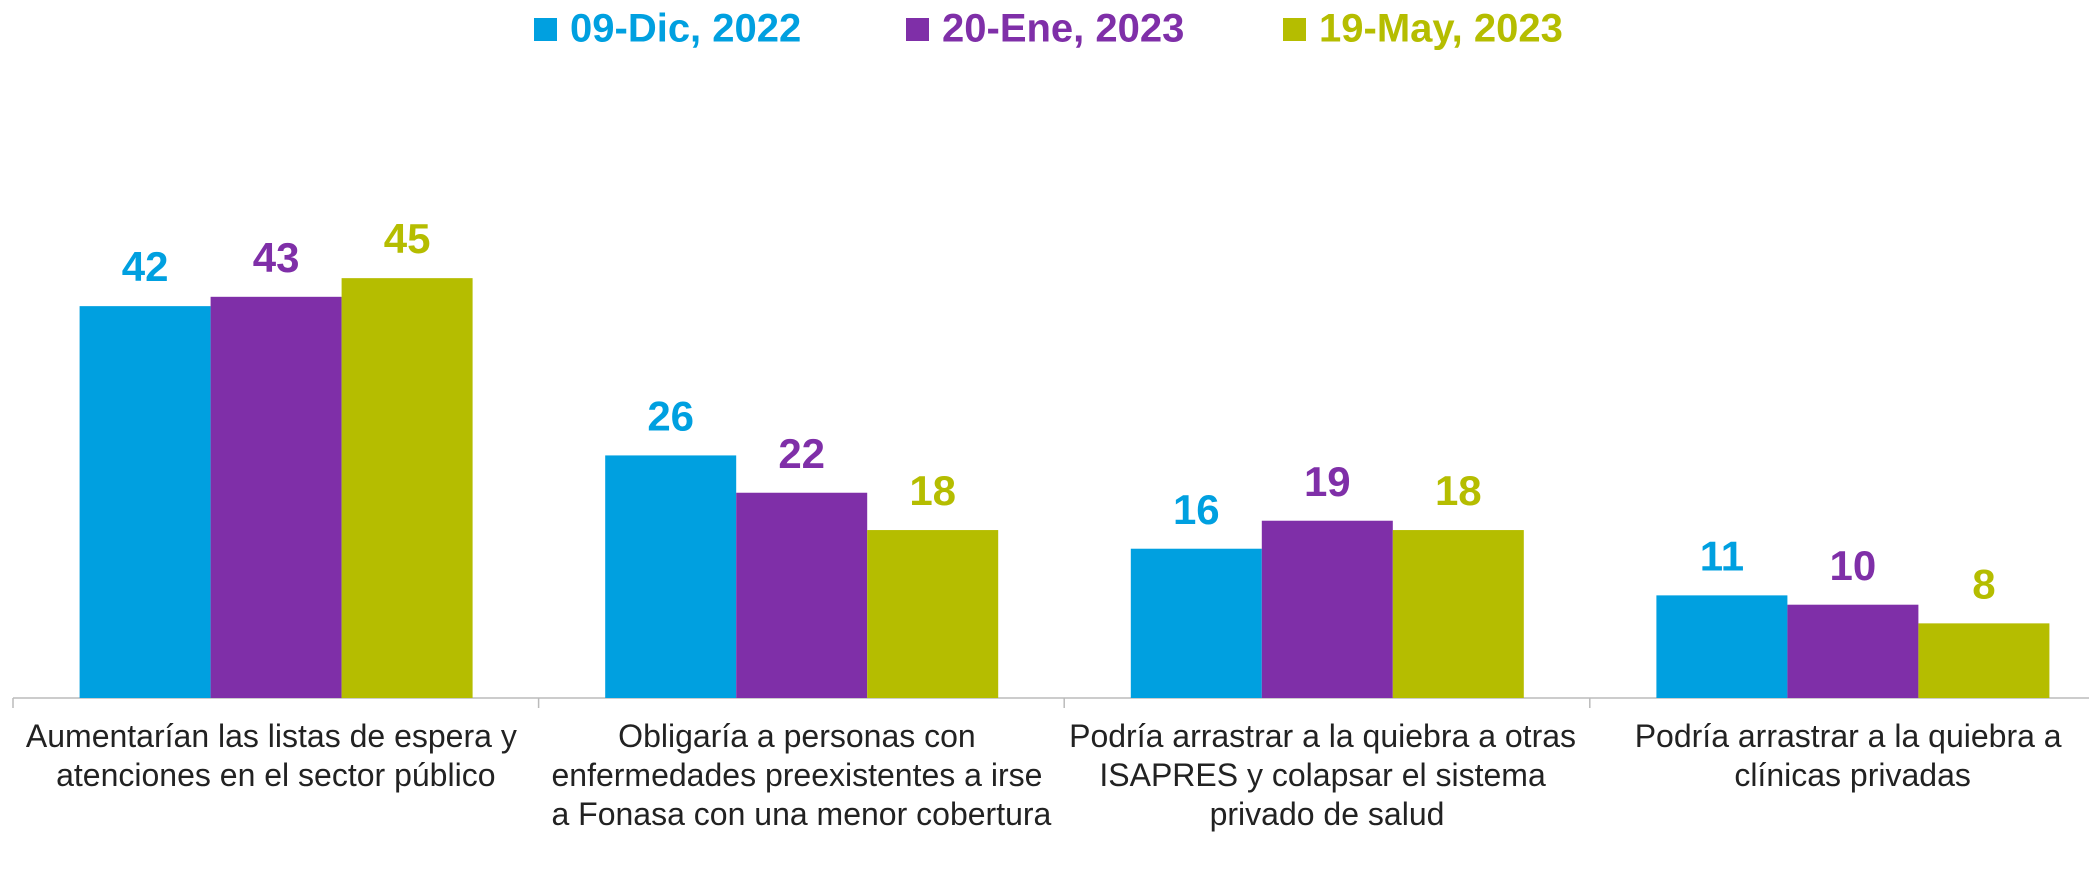 The image size is (2089, 870). I want to click on legend-label: 09-Dic, 2022, so click(685, 29).